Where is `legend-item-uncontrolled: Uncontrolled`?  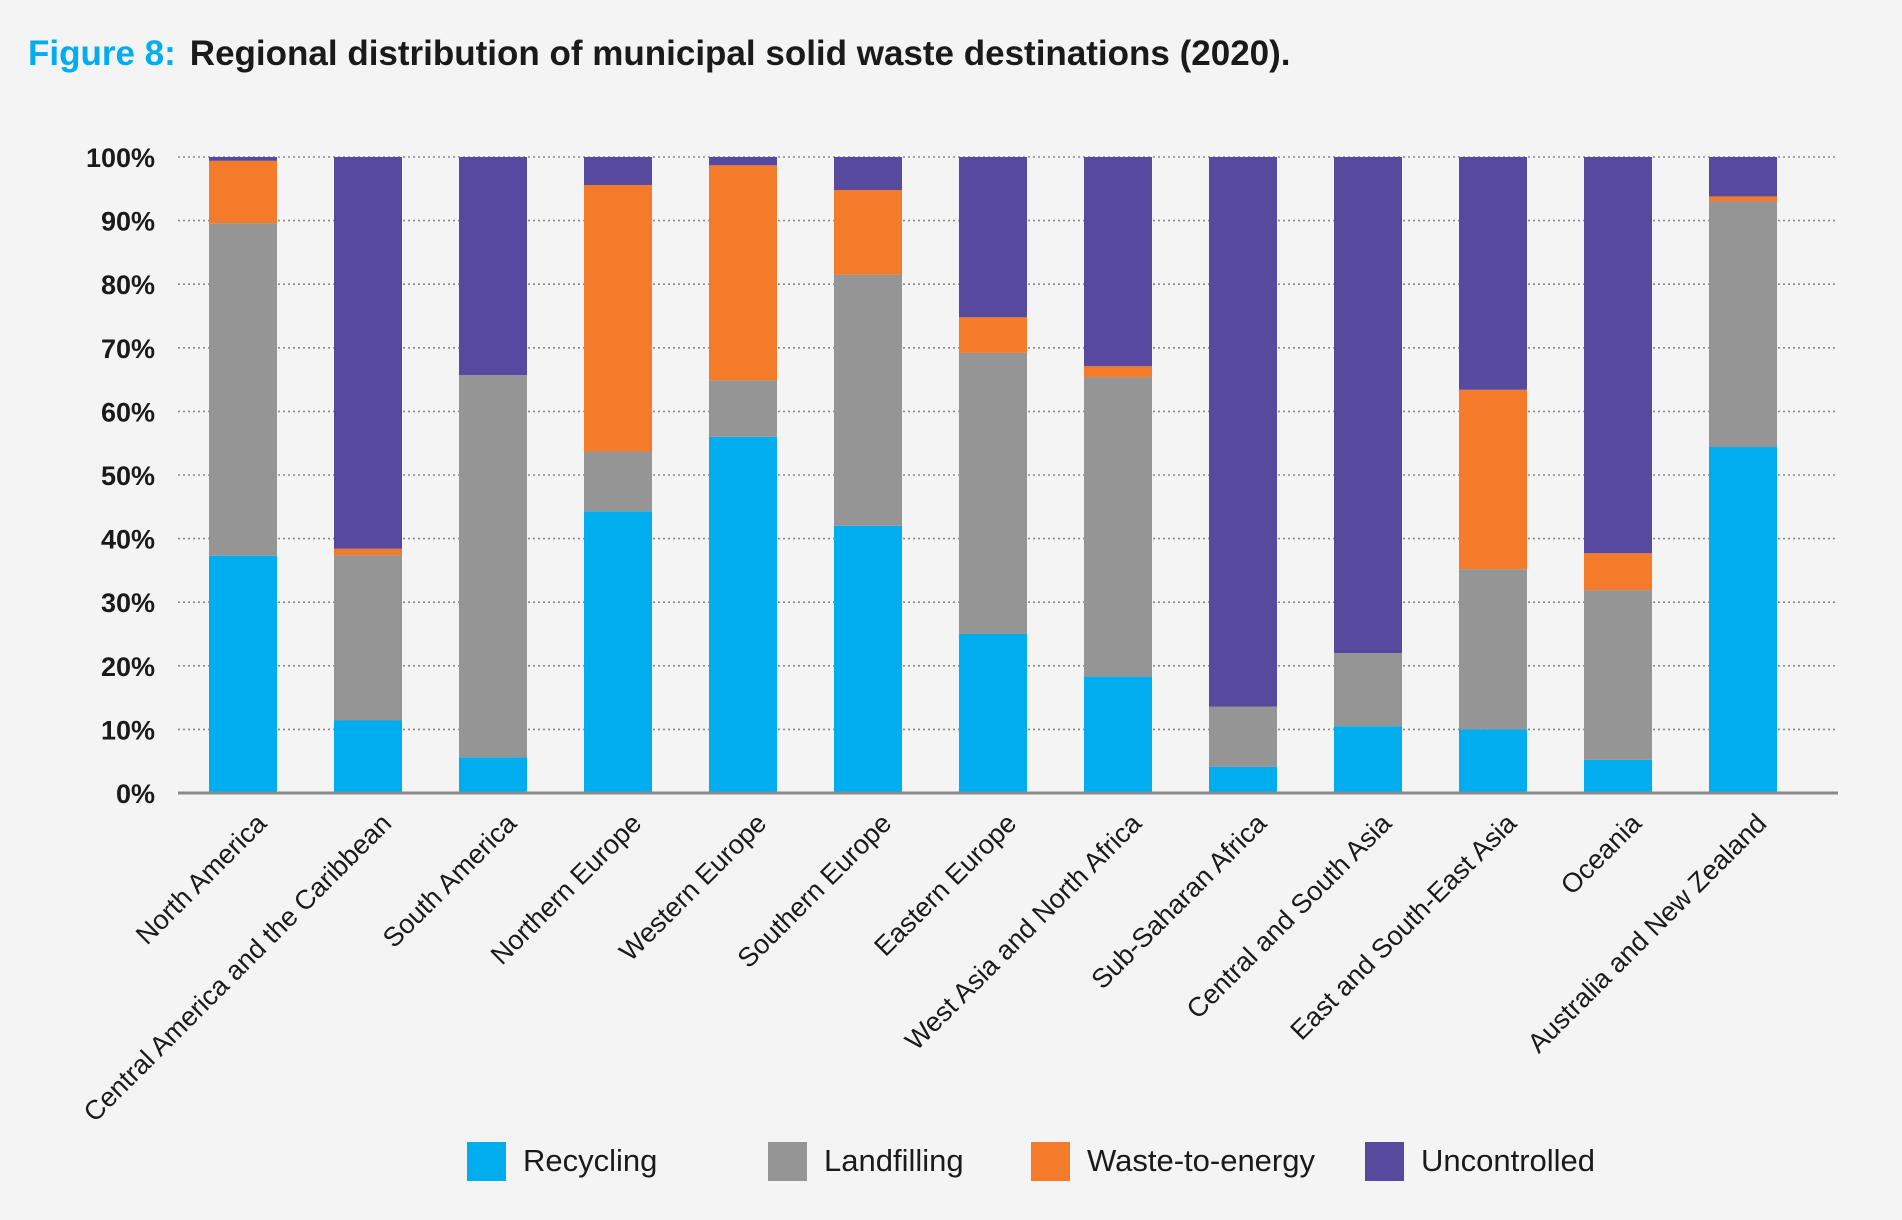 legend-item-uncontrolled: Uncontrolled is located at coordinates (1480, 1161).